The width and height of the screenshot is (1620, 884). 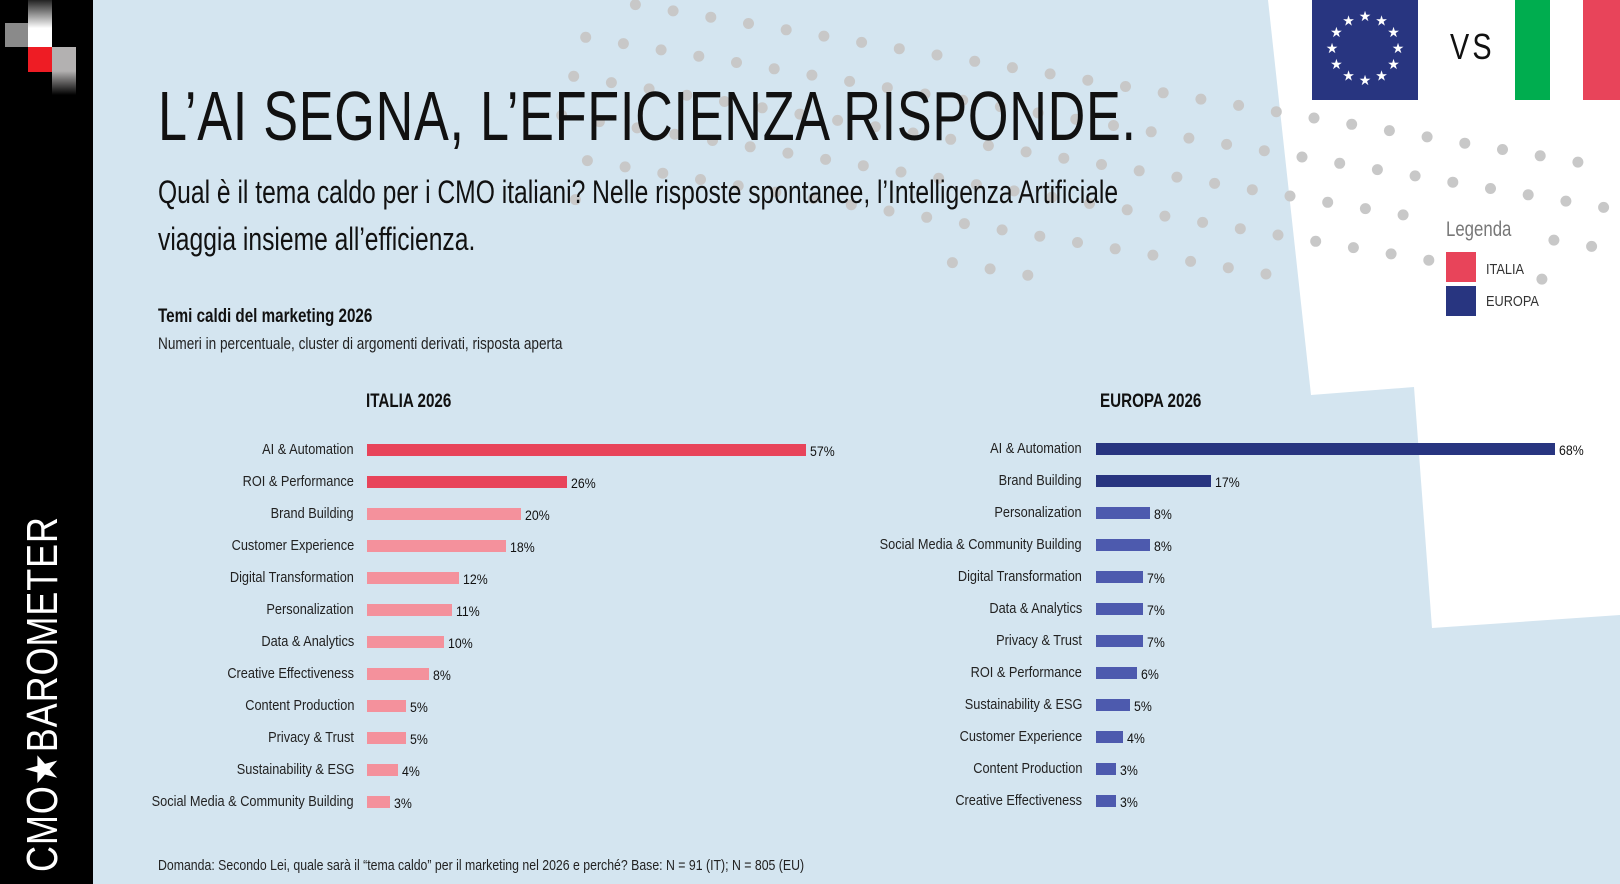 What do you see at coordinates (1156, 610) in the screenshot?
I see `value-label: 7%` at bounding box center [1156, 610].